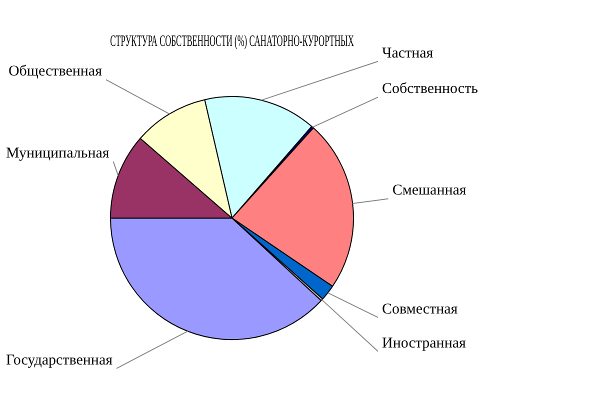  What do you see at coordinates (408, 53) in the screenshot?
I see `slice-label: Частная` at bounding box center [408, 53].